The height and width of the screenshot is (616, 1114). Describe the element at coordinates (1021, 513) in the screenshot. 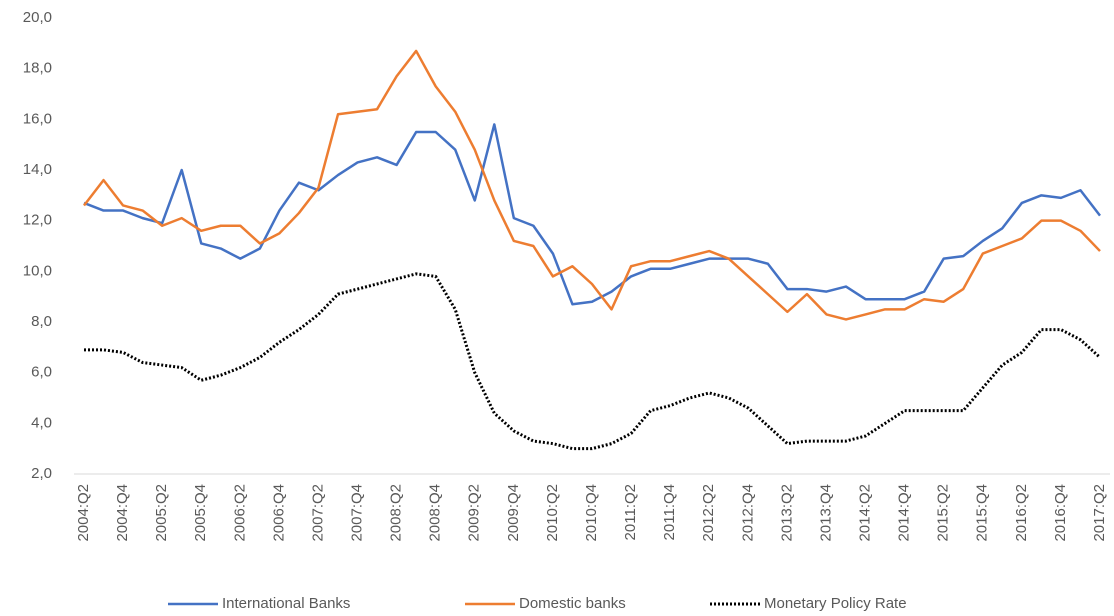

I see `x-tick-label: 2016:Q2` at that location.